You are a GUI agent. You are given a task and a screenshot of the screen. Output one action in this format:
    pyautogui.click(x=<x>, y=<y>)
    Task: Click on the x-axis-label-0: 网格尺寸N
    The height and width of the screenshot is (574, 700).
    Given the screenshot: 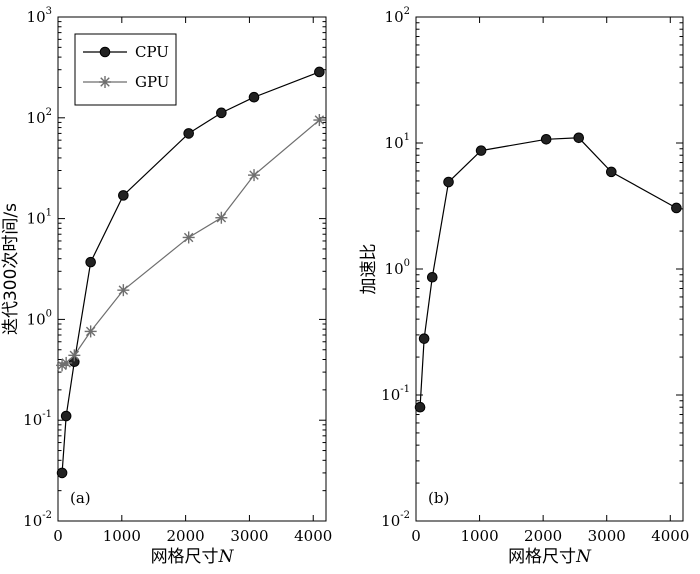 What is the action you would take?
    pyautogui.click(x=193, y=557)
    